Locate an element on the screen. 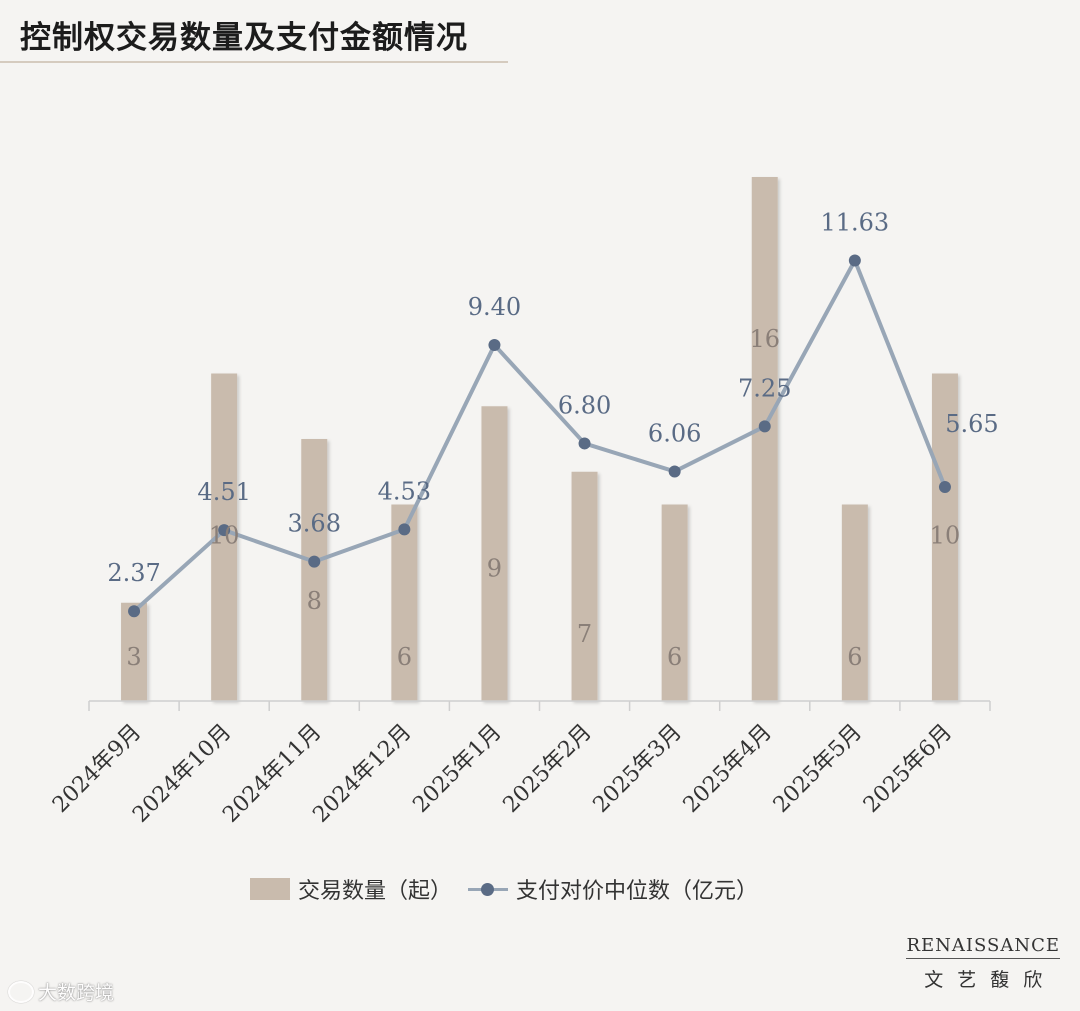 This screenshot has height=1011, width=1080. line-value-label: 3.68 is located at coordinates (314, 524).